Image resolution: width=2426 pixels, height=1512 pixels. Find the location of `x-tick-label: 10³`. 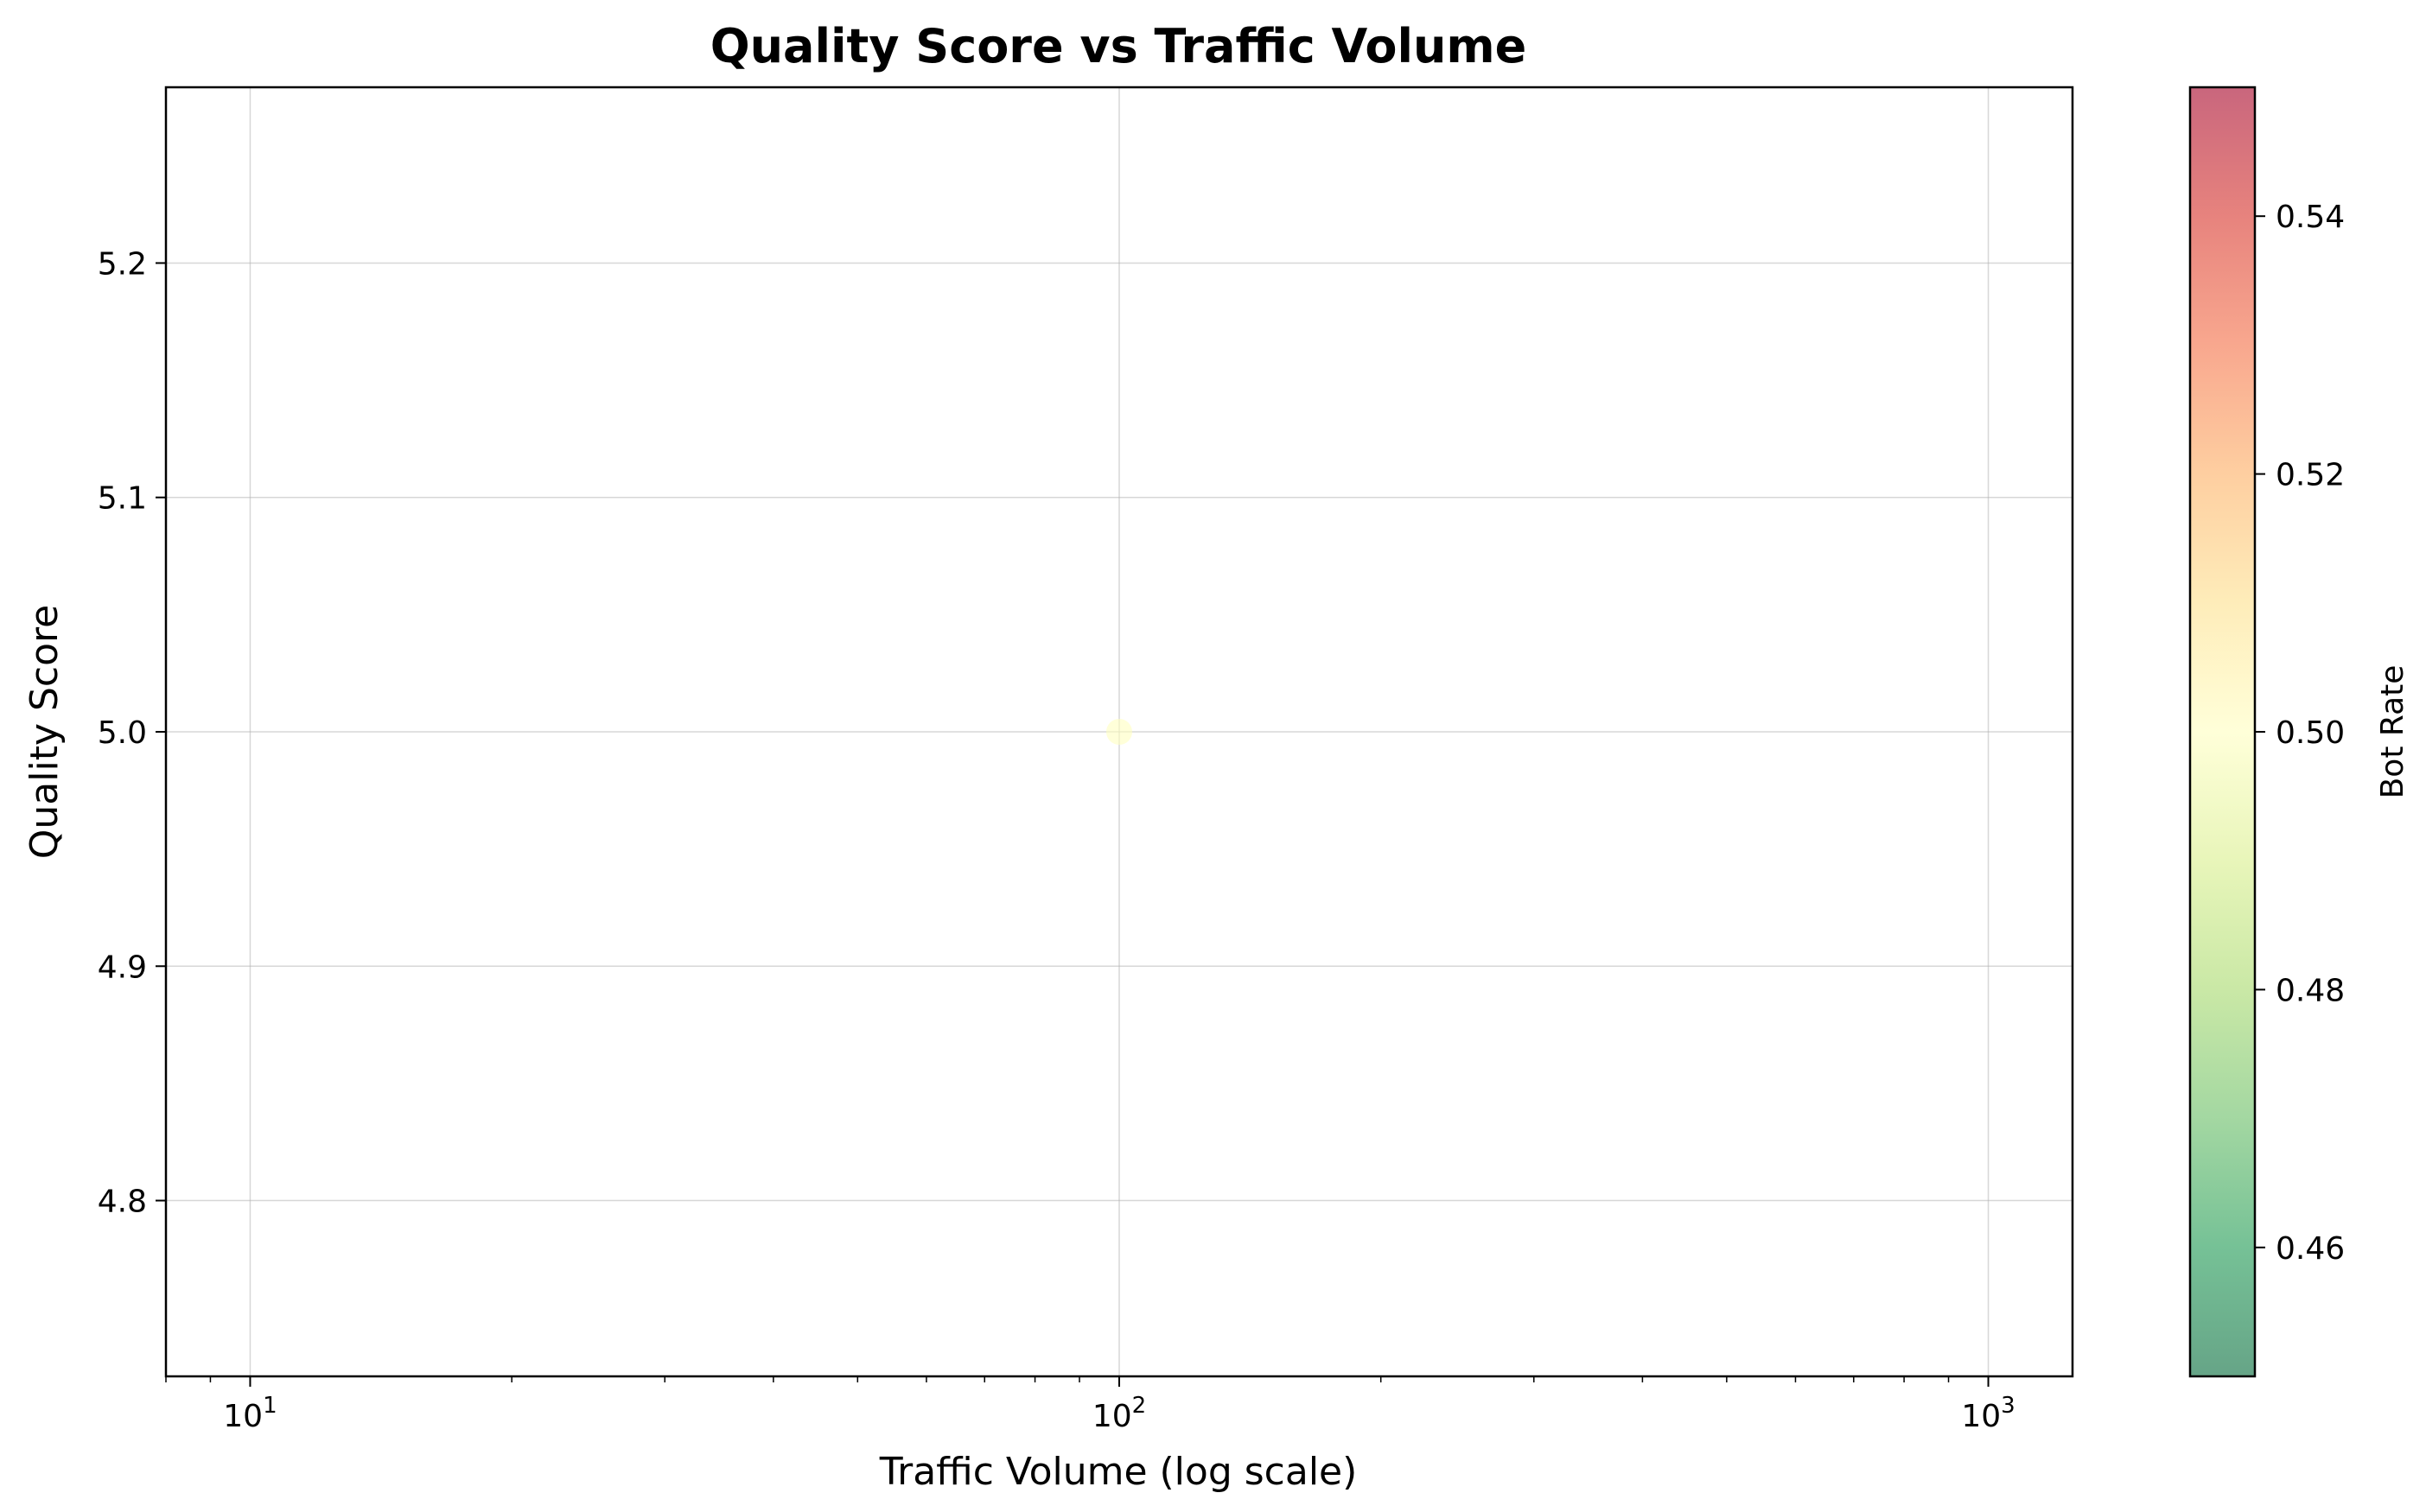

x-tick-label: 10³ is located at coordinates (1988, 1413).